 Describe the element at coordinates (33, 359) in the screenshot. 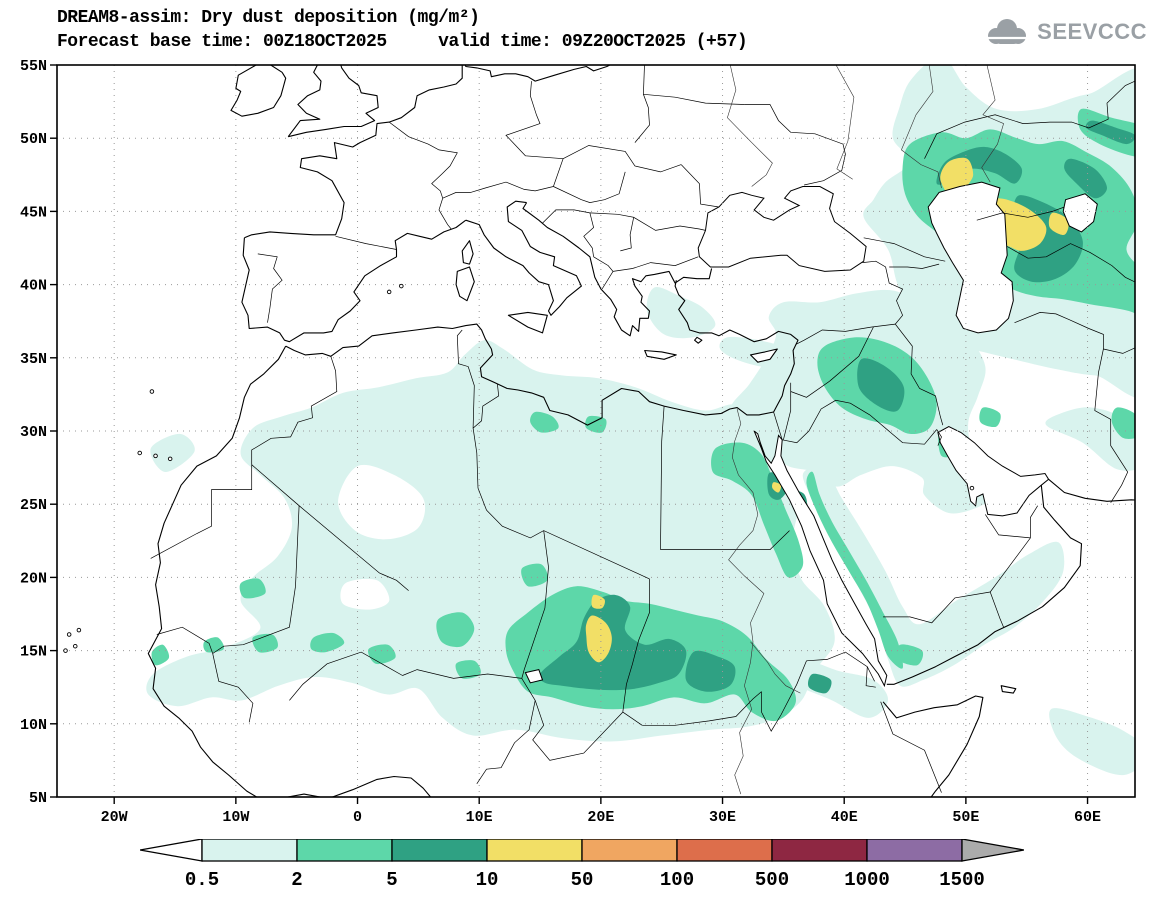

I see `lat-label: 35N` at that location.